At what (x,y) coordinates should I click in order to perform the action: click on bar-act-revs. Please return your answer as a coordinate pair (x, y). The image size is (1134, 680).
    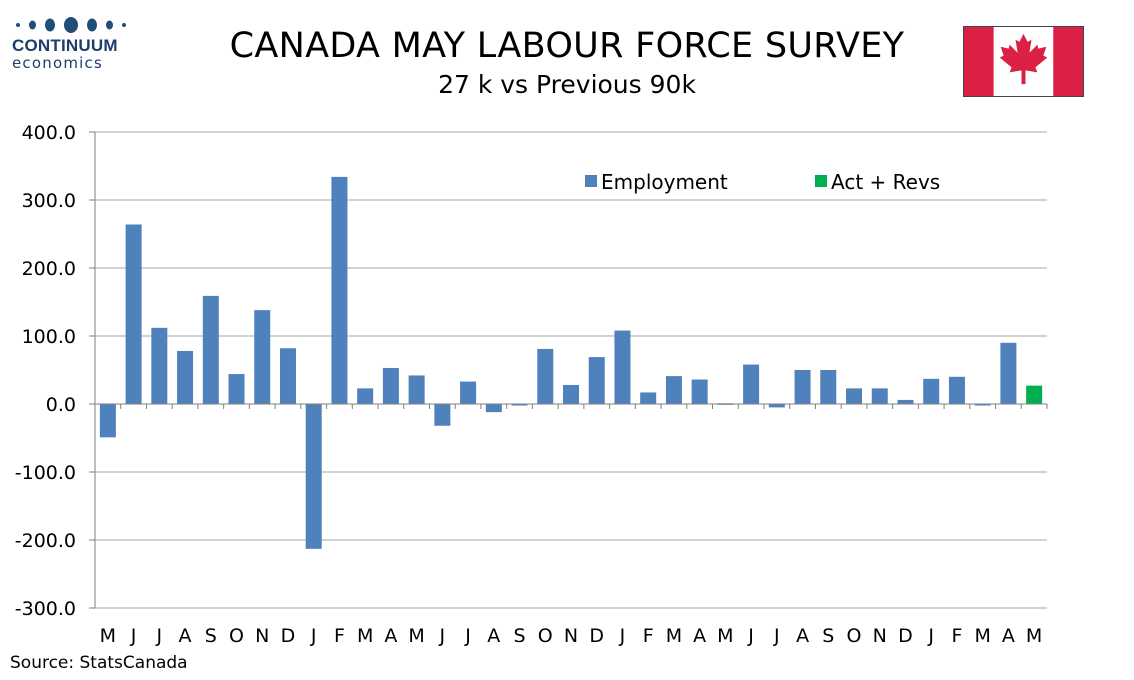
    Looking at the image, I should click on (1034, 394).